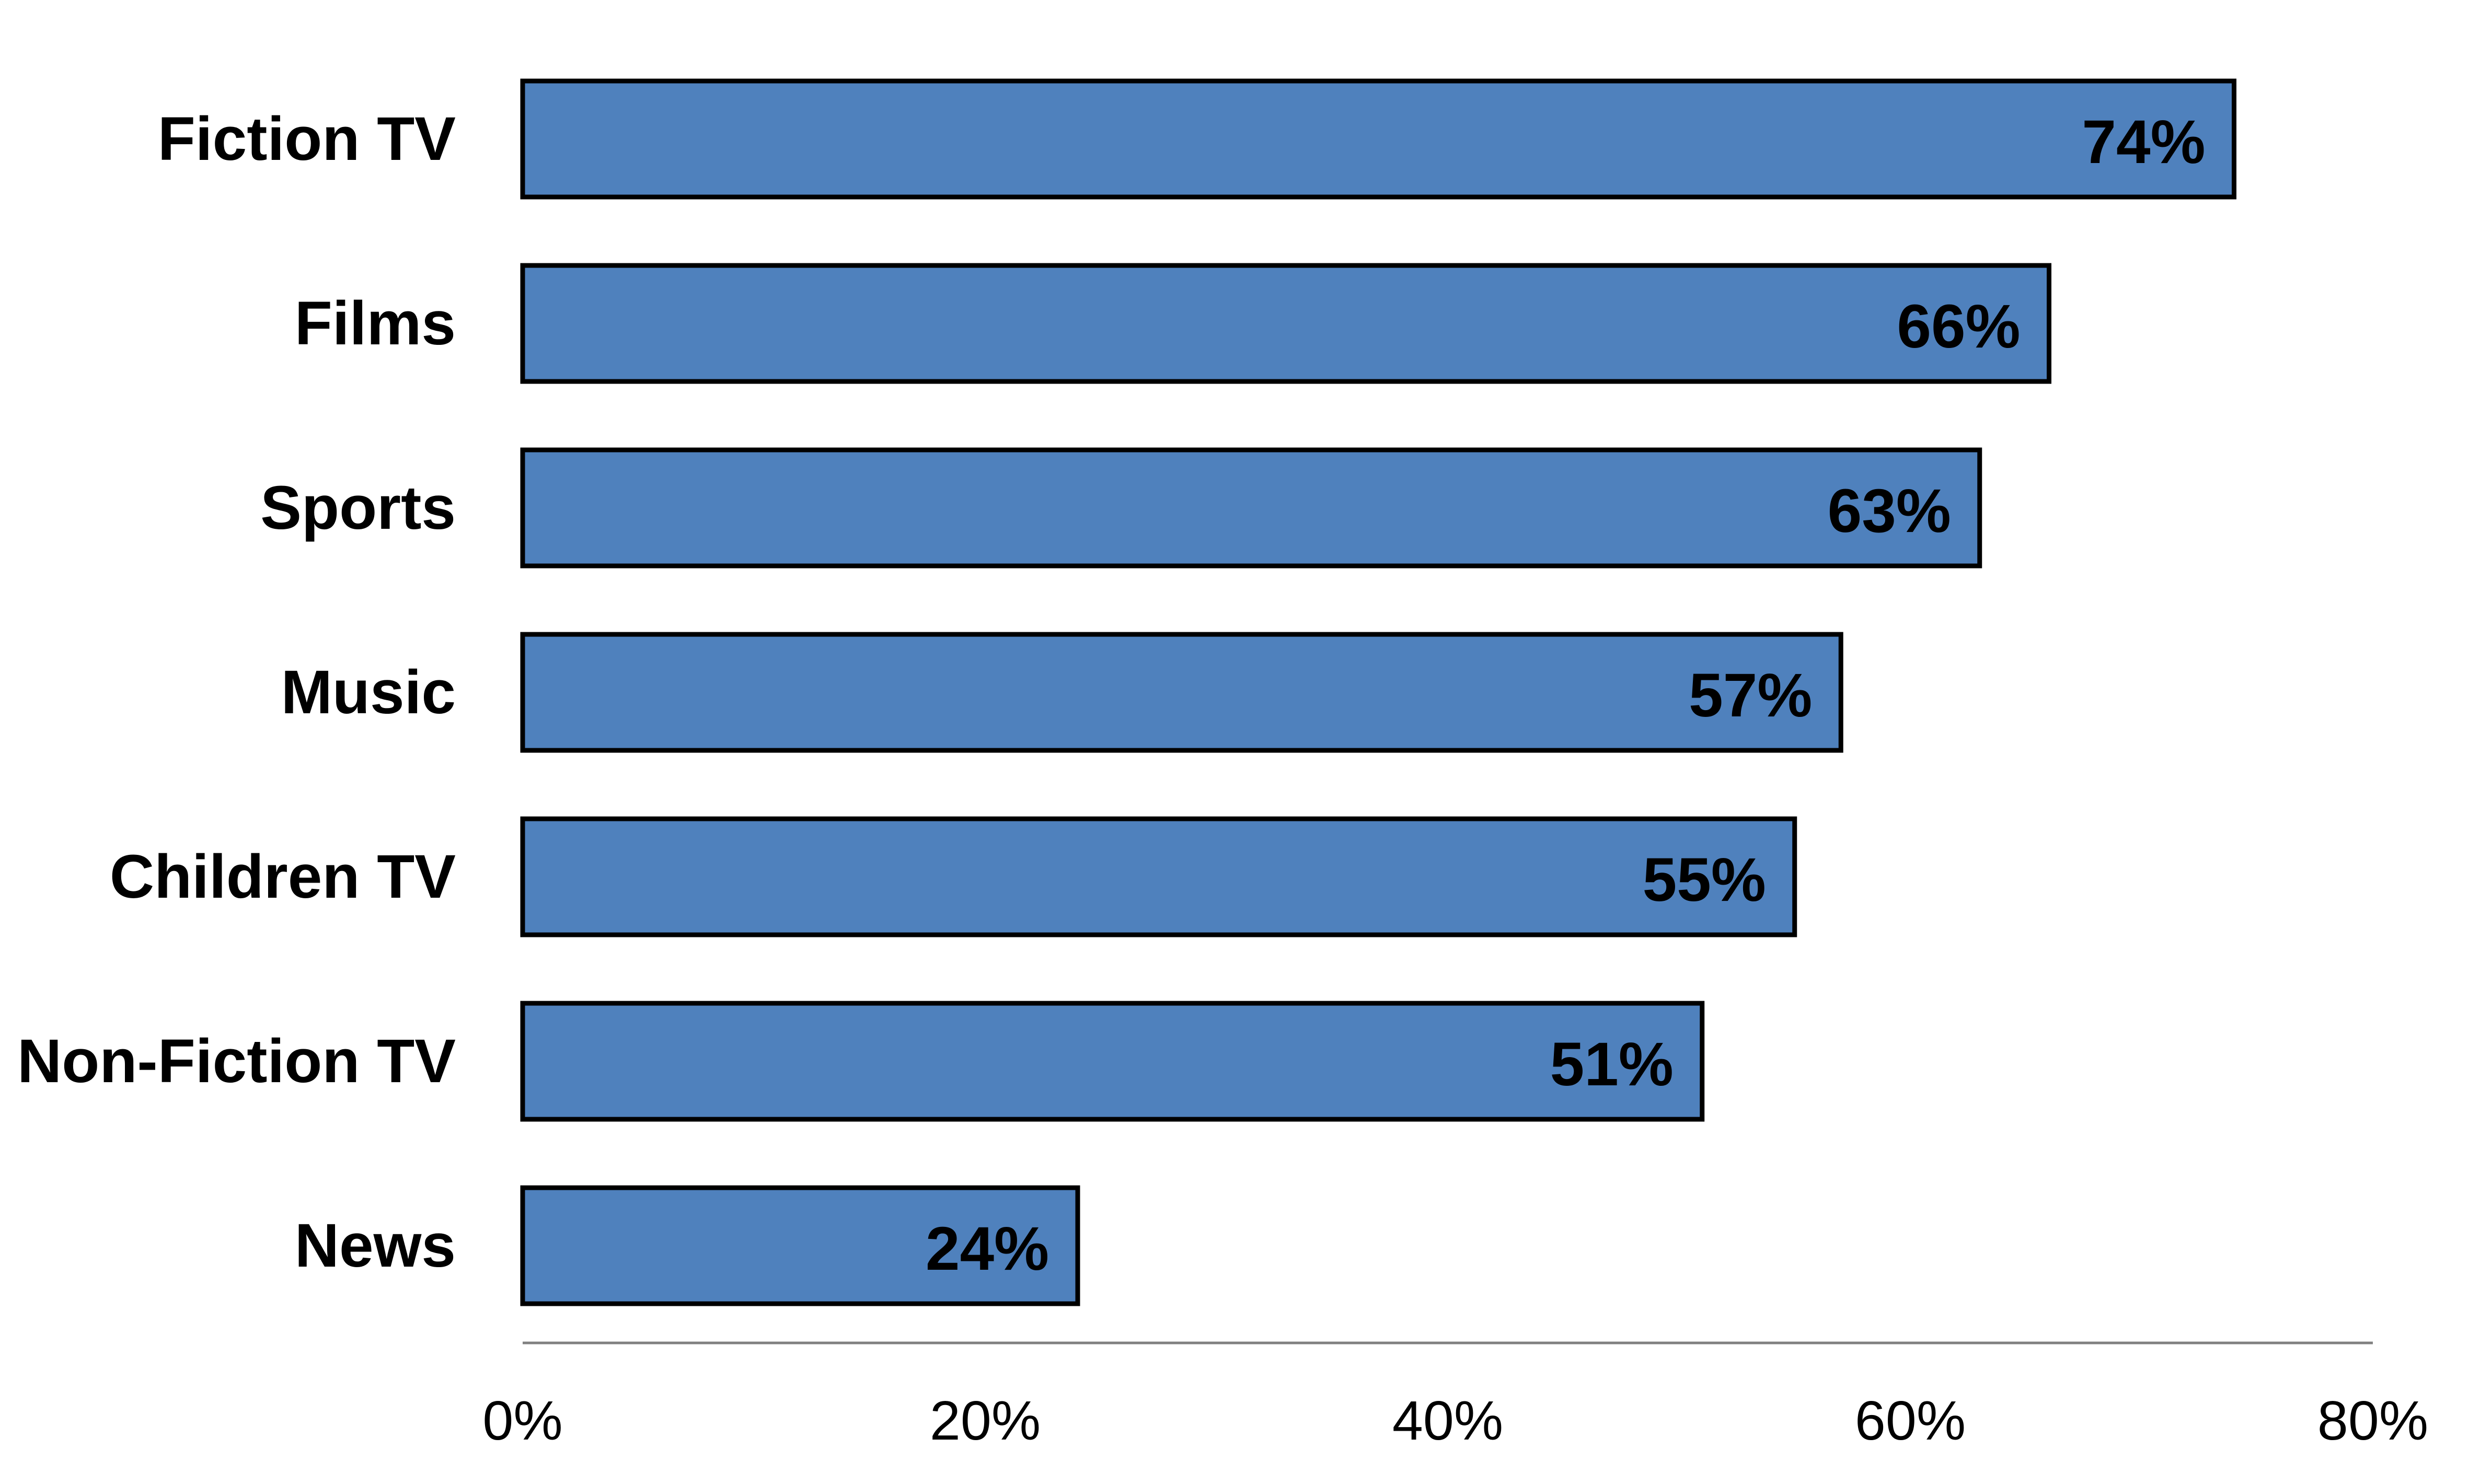 The width and height of the screenshot is (2469, 1484). I want to click on x-tick-label: 0%, so click(522, 1421).